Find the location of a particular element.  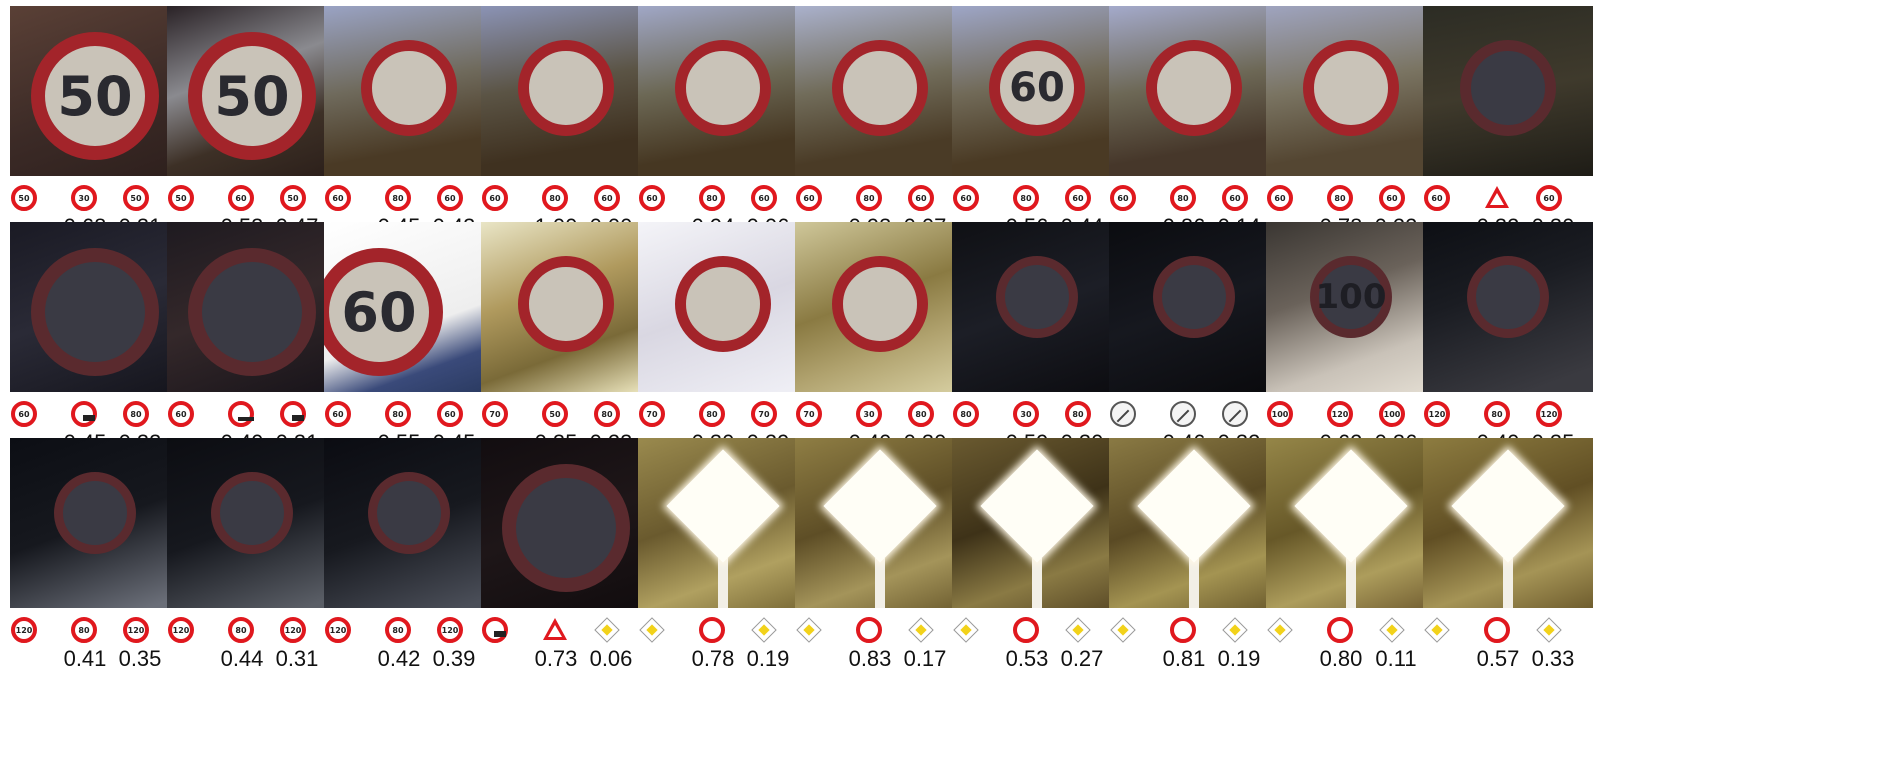

sign-photo: 60 is located at coordinates (1037, 91).